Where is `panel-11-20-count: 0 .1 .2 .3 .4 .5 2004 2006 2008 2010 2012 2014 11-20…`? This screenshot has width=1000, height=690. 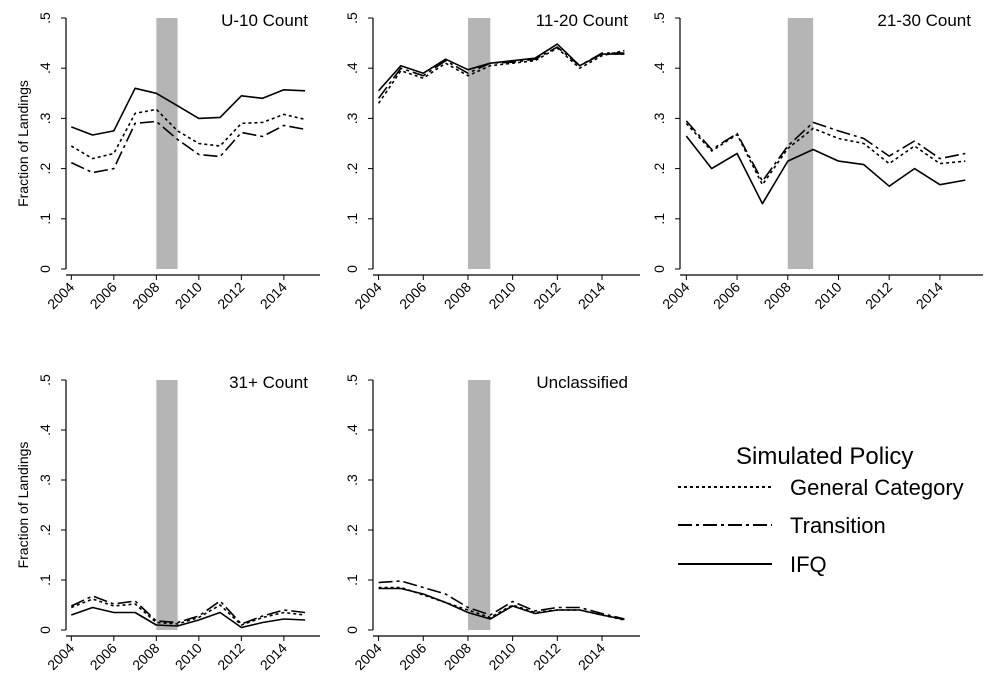 panel-11-20-count: 0 .1 .2 .3 .4 .5 2004 2006 2008 2010 2012 2014 11-20… is located at coordinates (492, 161).